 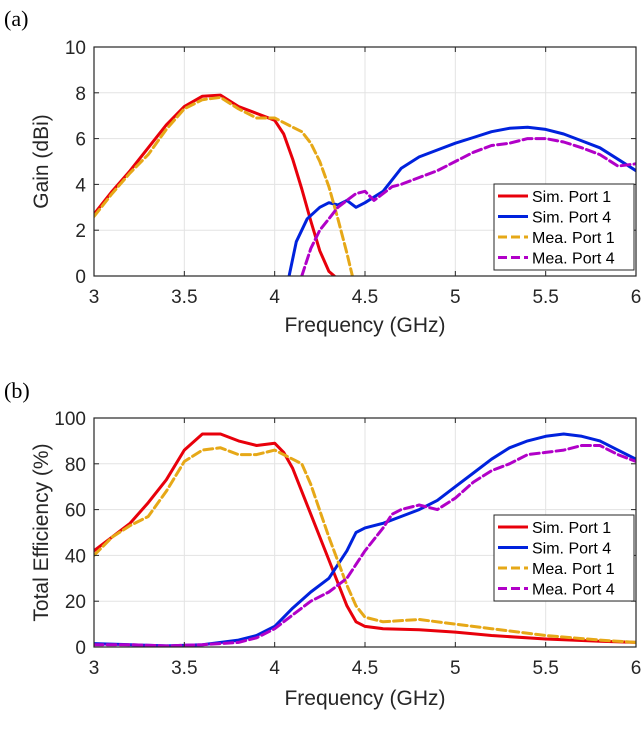 What do you see at coordinates (17, 390) in the screenshot?
I see `panel-label: (b)` at bounding box center [17, 390].